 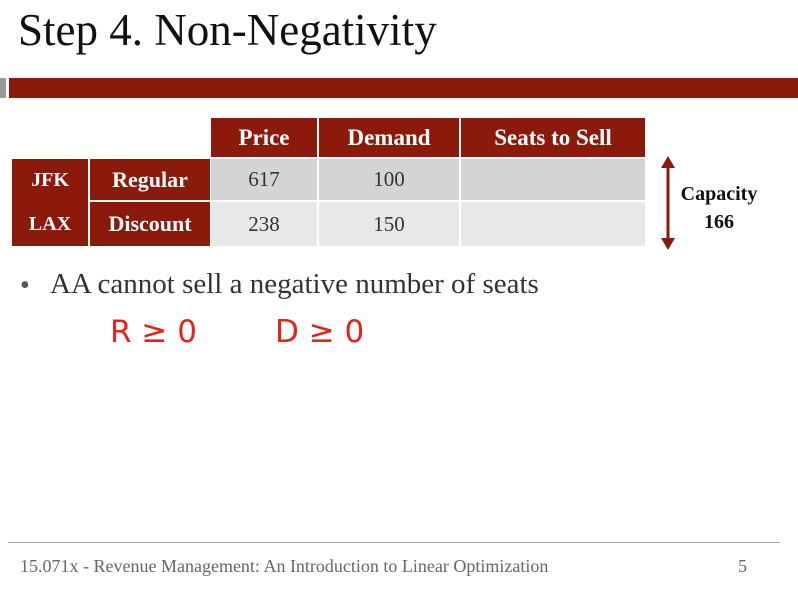 I want to click on footer-rule, so click(x=394, y=542).